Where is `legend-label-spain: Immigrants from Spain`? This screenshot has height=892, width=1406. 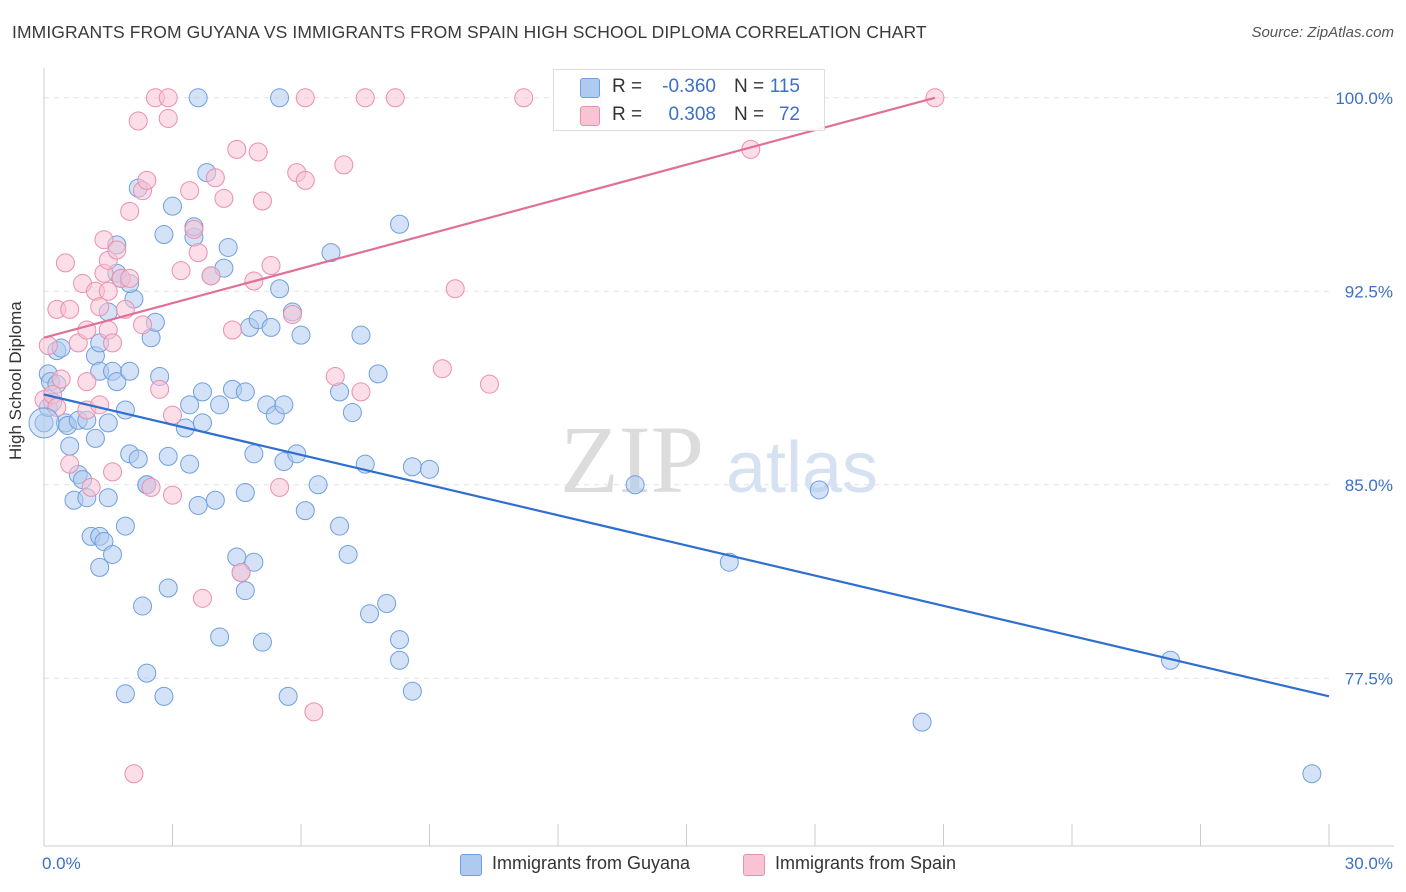 legend-label-spain: Immigrants from Spain is located at coordinates (866, 863).